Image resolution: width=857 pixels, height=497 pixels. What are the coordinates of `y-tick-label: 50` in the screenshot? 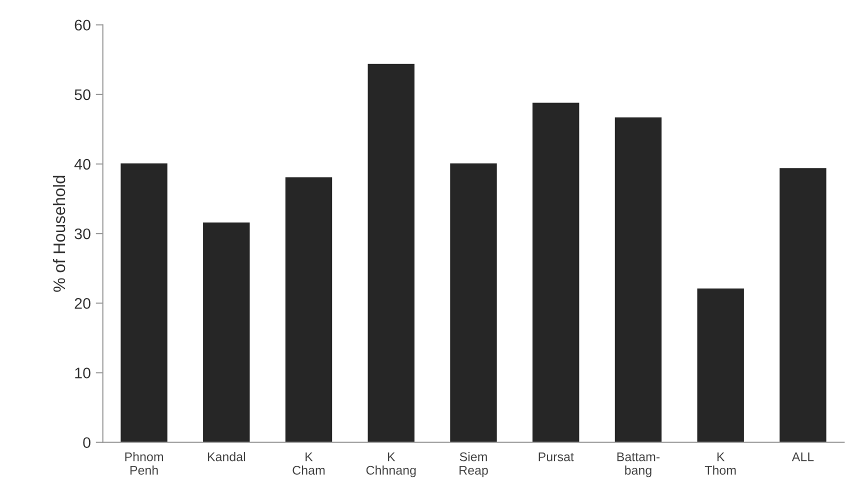 It's located at (82, 94).